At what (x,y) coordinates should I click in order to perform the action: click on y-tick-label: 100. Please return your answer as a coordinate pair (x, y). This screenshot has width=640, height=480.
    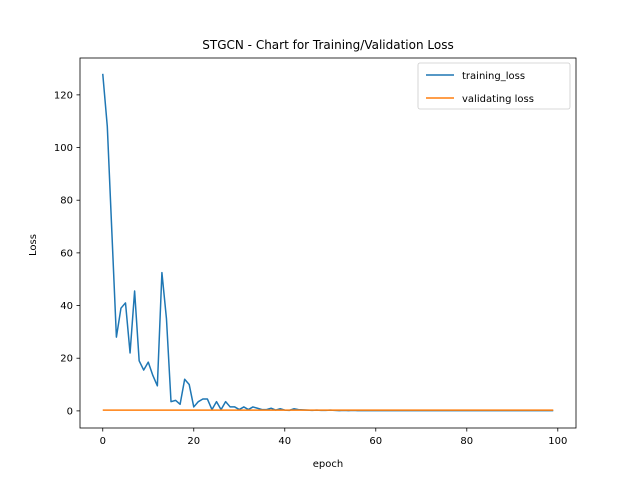
    Looking at the image, I should click on (63, 148).